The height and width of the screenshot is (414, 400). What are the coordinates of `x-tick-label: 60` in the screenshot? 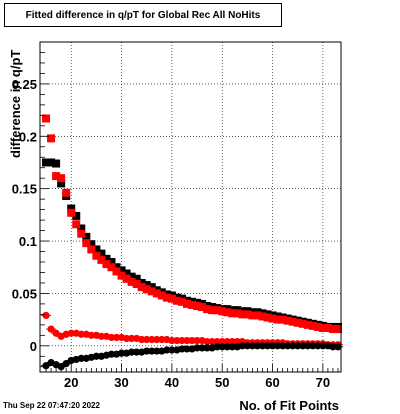 It's located at (272, 382).